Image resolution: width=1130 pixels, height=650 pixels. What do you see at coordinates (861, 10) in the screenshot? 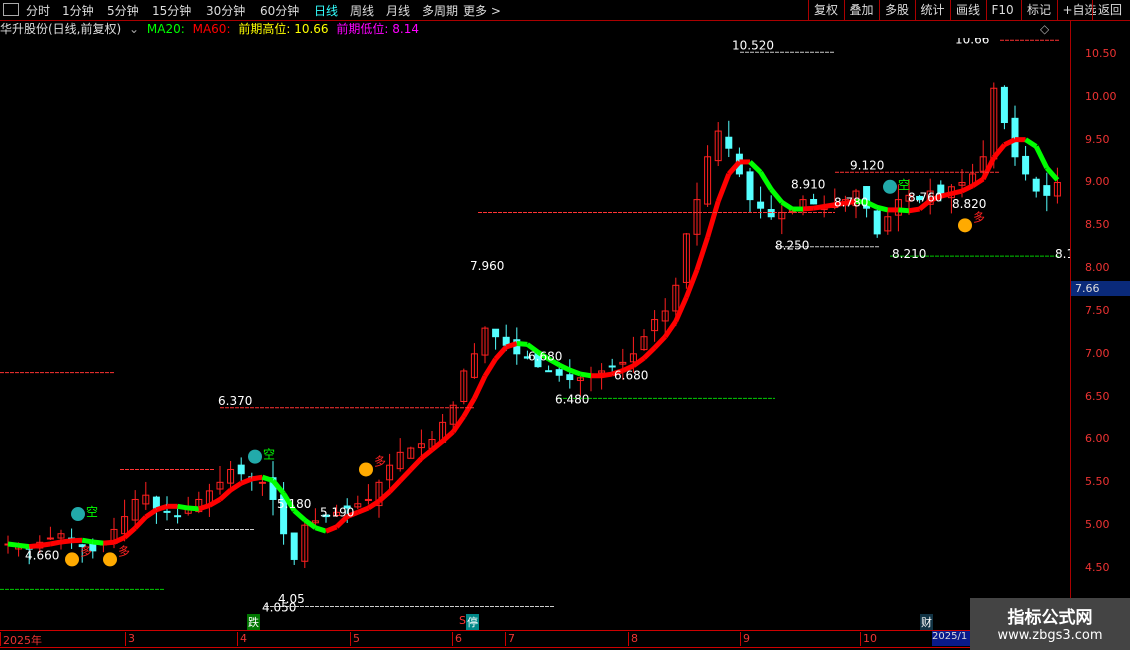
I see `toolbar-button: 叠加` at bounding box center [861, 10].